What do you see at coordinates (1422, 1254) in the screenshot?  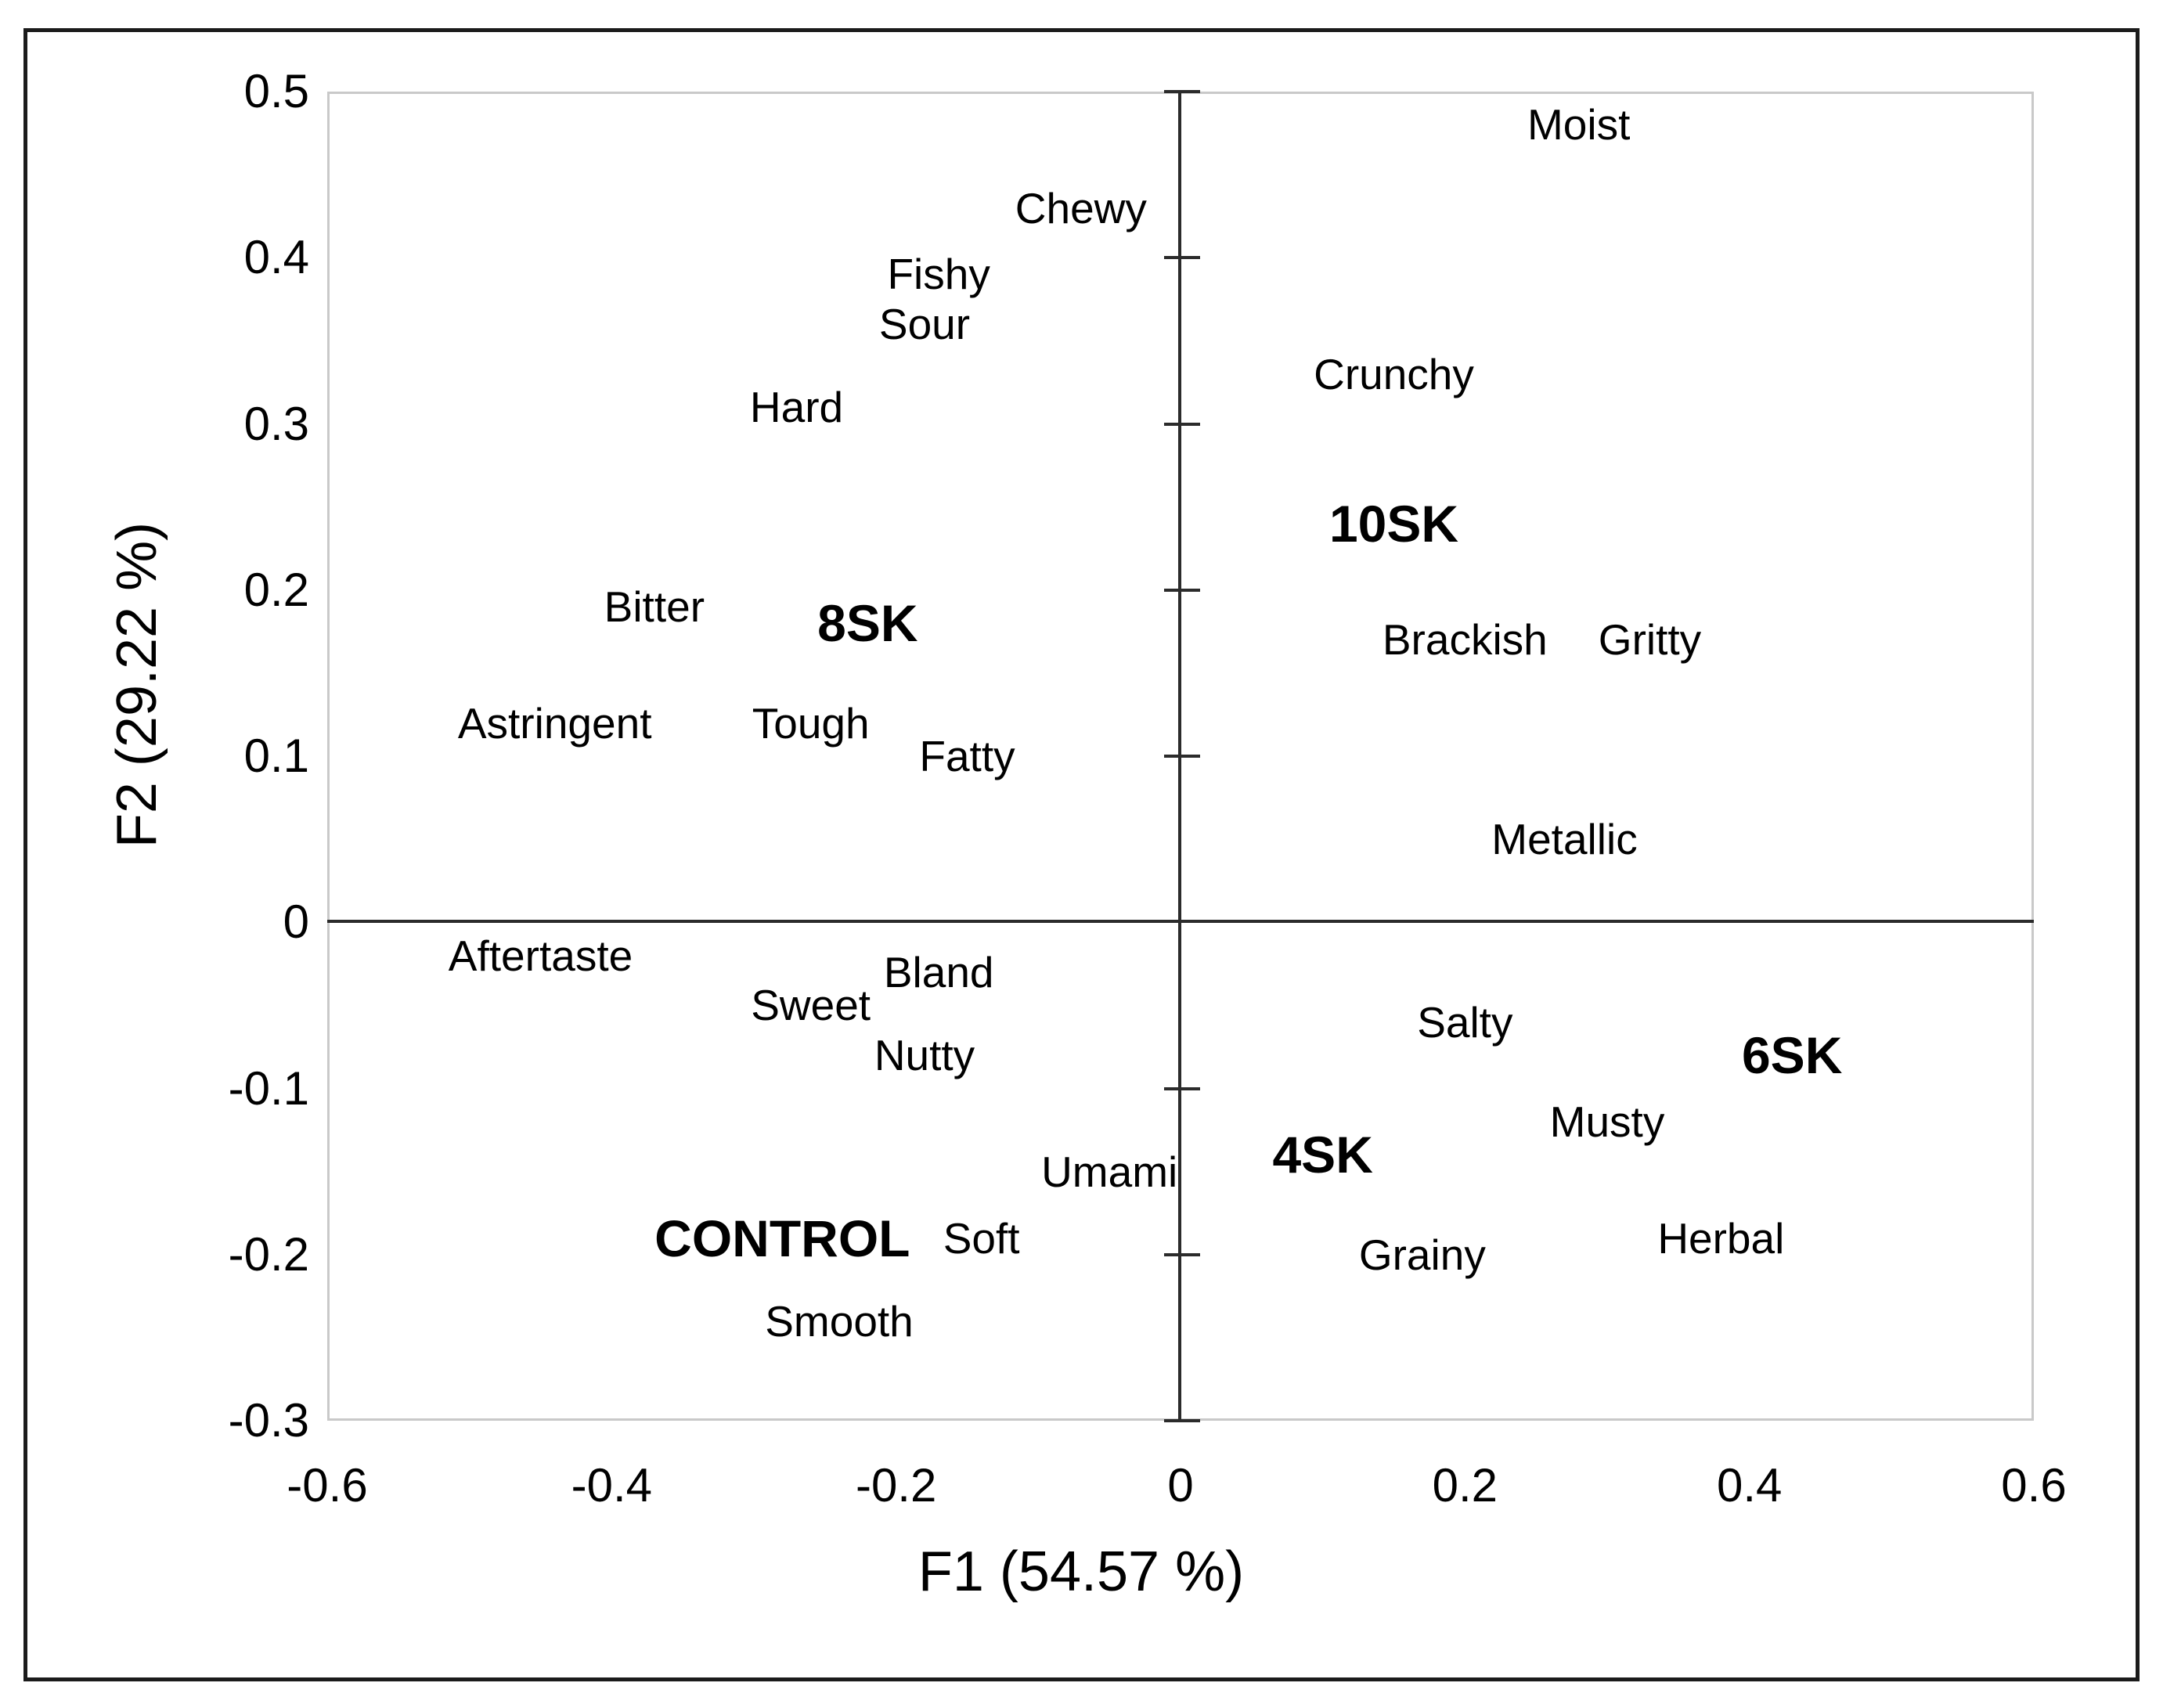 I see `attribute-label: Grainy` at bounding box center [1422, 1254].